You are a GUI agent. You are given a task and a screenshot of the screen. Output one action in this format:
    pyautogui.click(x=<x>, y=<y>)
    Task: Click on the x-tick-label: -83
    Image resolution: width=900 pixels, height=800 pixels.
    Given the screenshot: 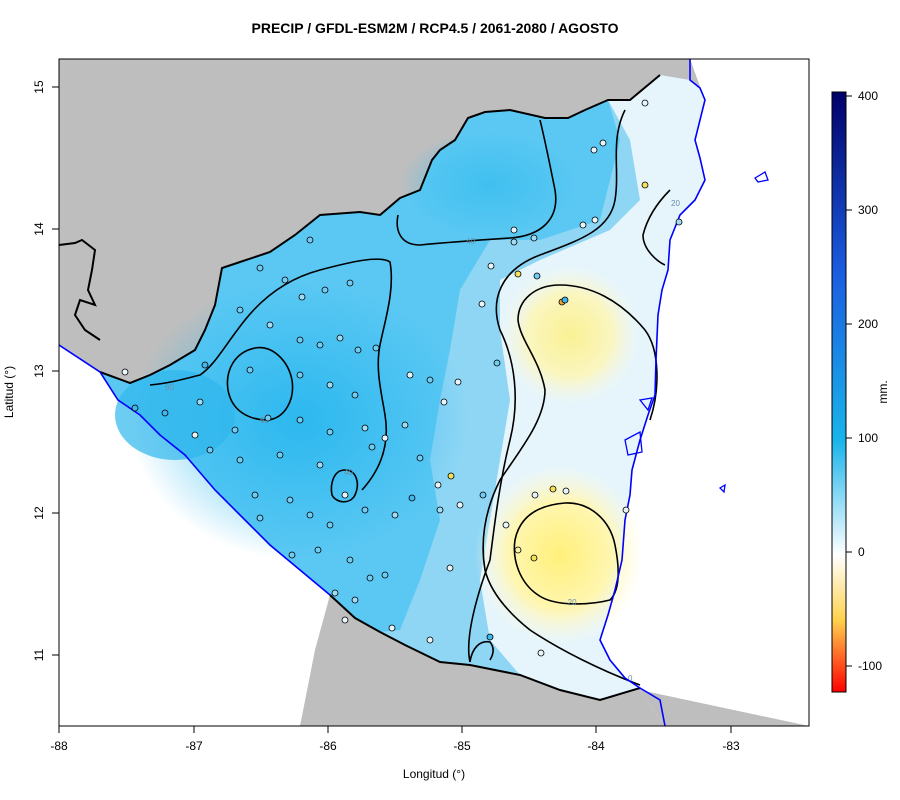 What is the action you would take?
    pyautogui.click(x=731, y=746)
    